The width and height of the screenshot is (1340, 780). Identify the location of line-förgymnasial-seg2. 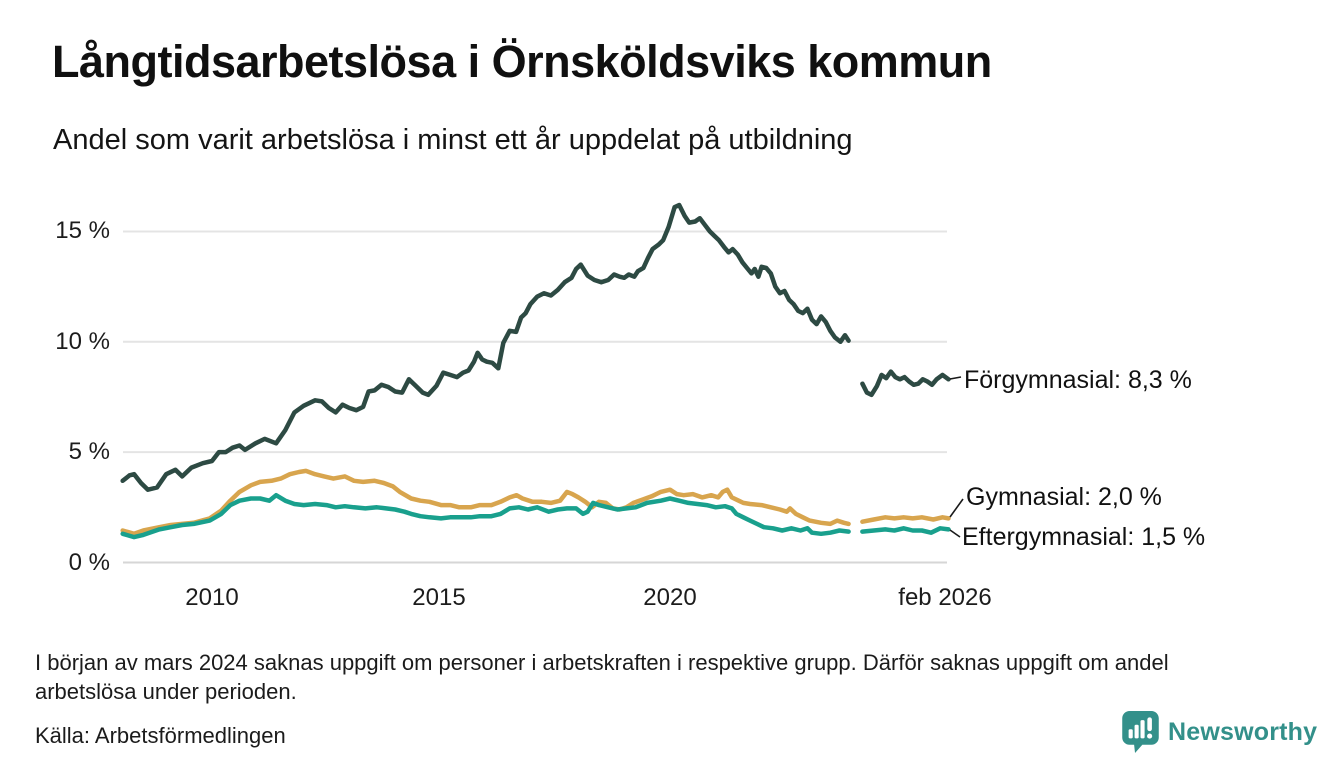
(905, 383).